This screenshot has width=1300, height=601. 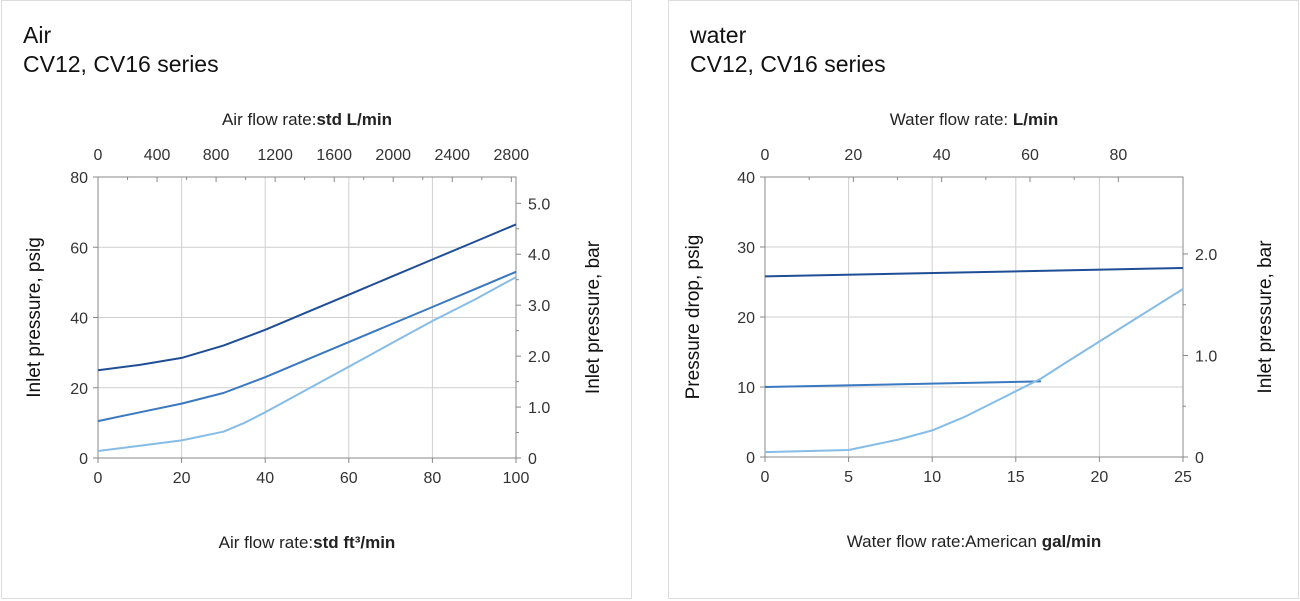 What do you see at coordinates (34, 317) in the screenshot?
I see `left-axis-label: Inlet pressure, psig` at bounding box center [34, 317].